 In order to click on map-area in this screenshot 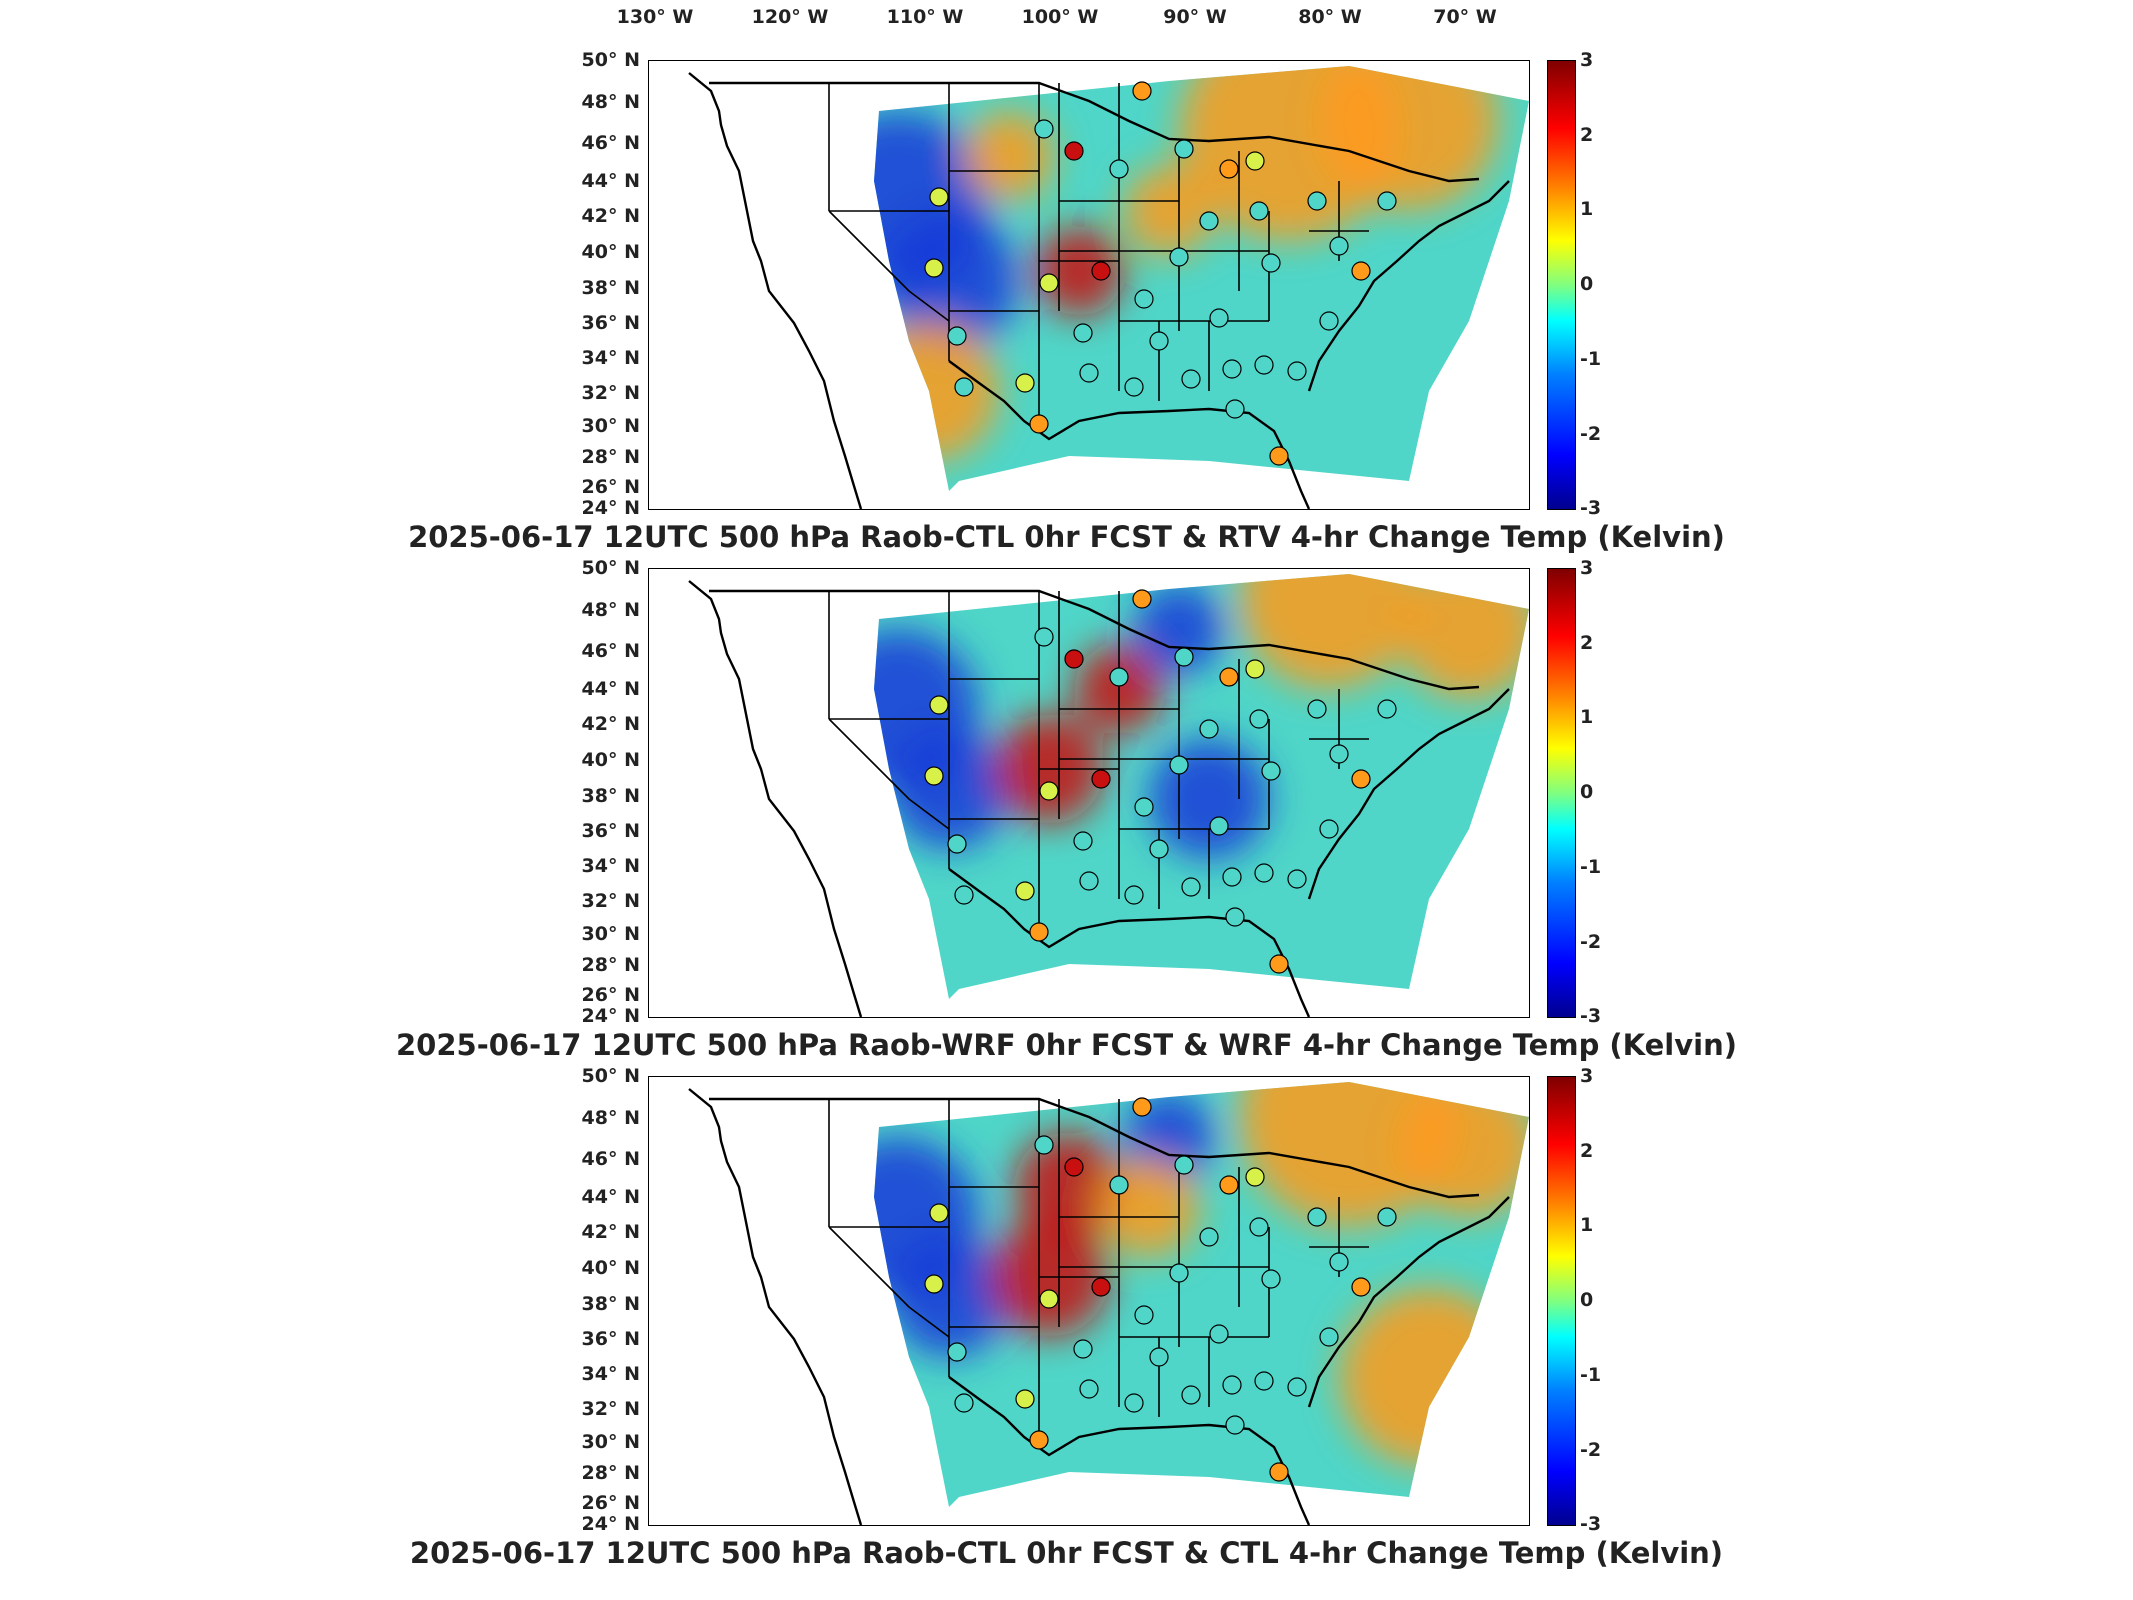, I will do `click(1089, 793)`.